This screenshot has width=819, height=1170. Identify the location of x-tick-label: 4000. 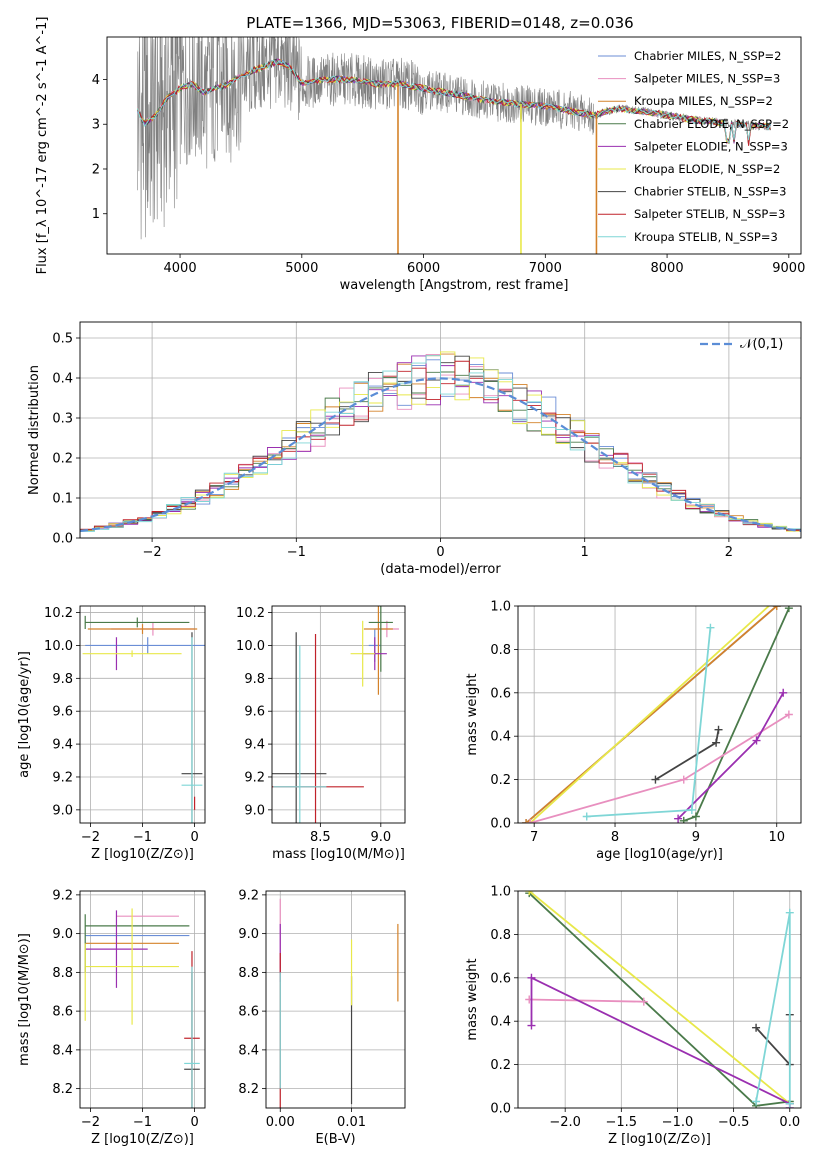
(180, 268).